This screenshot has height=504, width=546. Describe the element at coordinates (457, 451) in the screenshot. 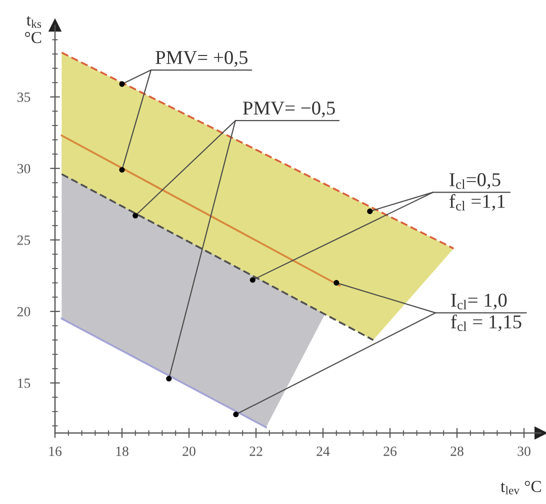

I see `x-tick-label: 28` at that location.